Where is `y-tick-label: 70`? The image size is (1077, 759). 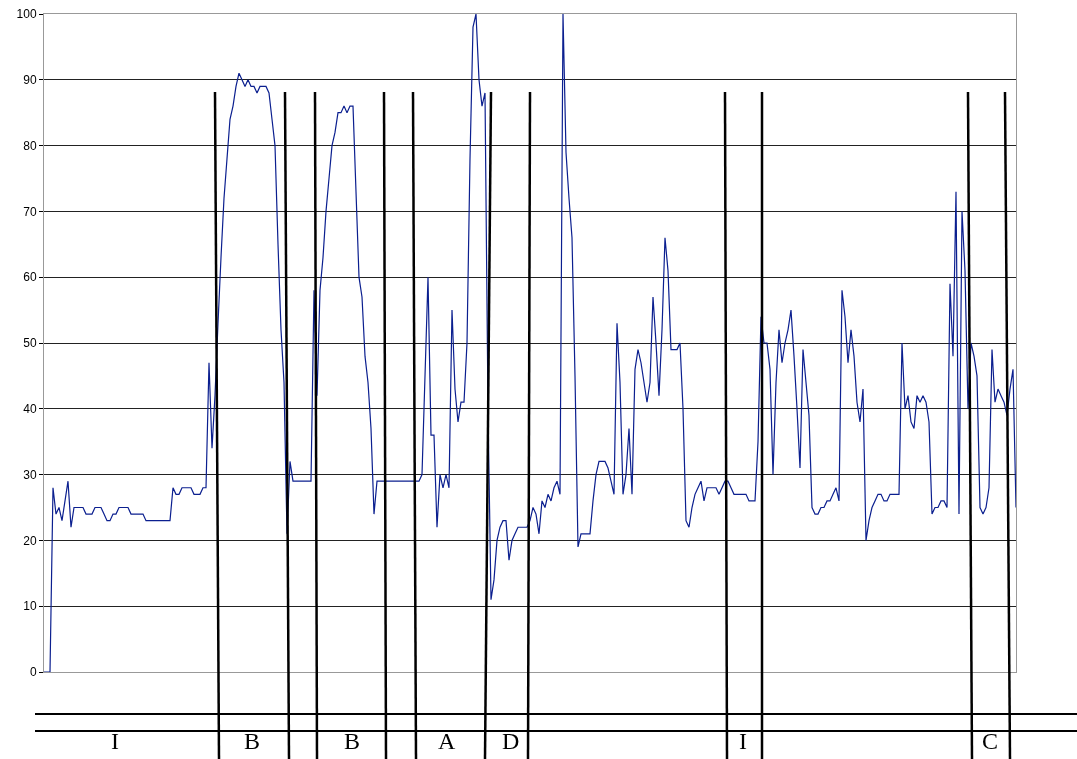 y-tick-label: 70 is located at coordinates (30, 211).